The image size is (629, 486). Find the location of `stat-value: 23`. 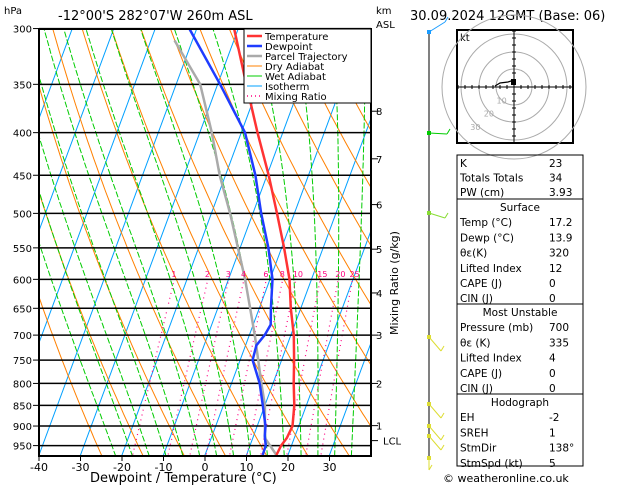

stat-value: 23 is located at coordinates (555, 164).